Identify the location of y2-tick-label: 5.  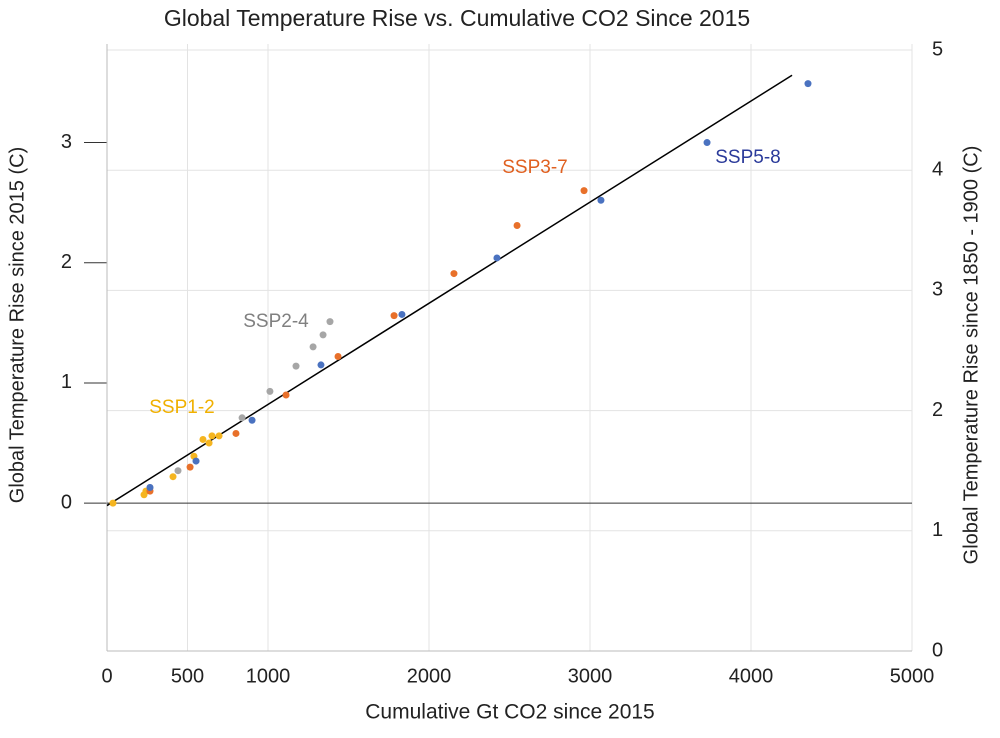
(937, 49).